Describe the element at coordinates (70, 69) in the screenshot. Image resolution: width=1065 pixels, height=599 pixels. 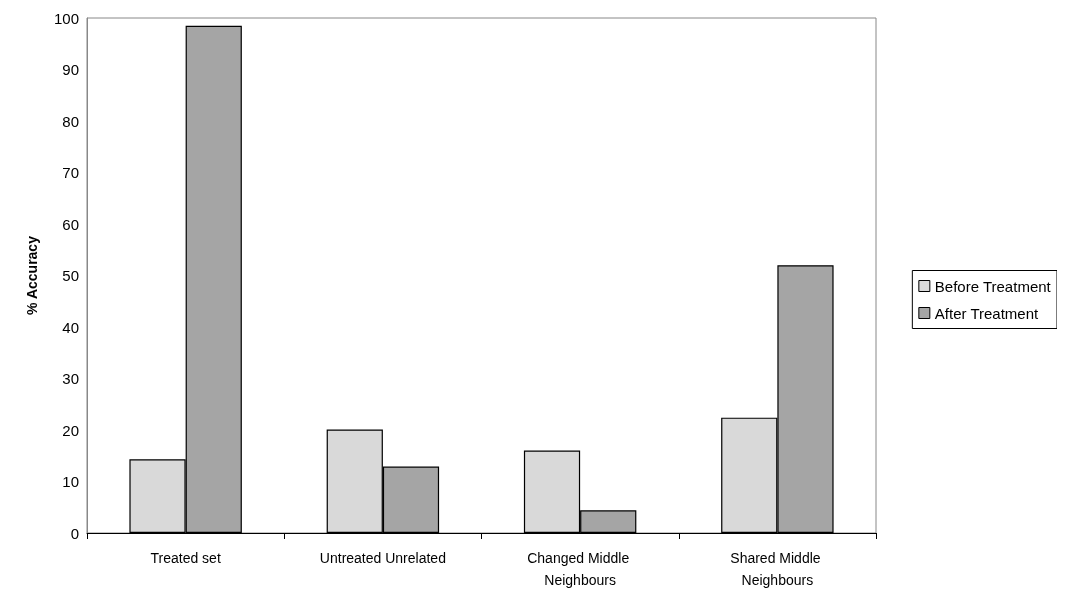
I see `y-tick-label: 90` at that location.